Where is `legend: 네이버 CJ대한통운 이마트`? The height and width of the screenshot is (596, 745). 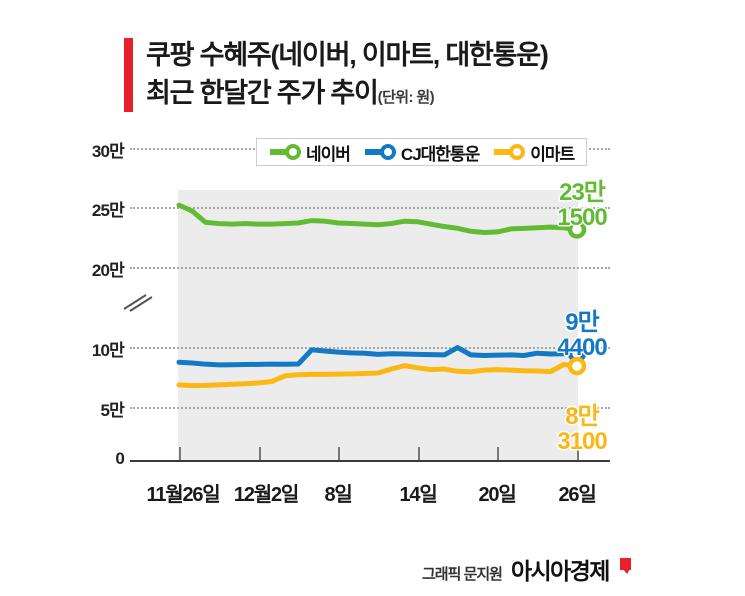 legend: 네이버 CJ대한통운 이마트 is located at coordinates (422, 152).